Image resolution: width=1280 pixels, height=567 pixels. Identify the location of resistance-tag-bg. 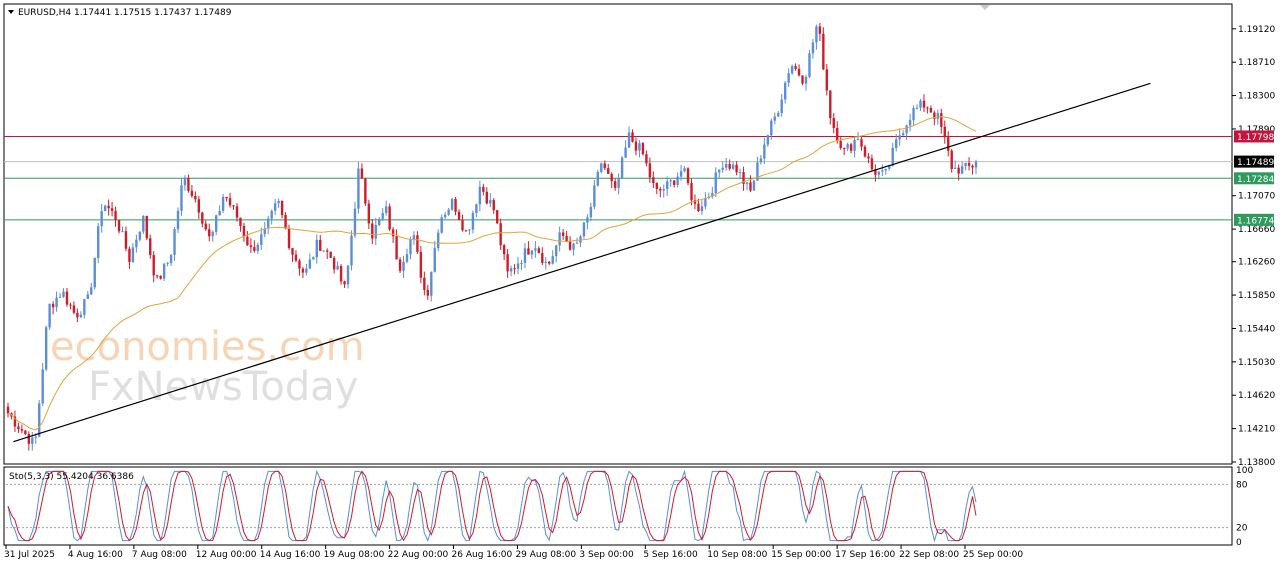
(1254, 136).